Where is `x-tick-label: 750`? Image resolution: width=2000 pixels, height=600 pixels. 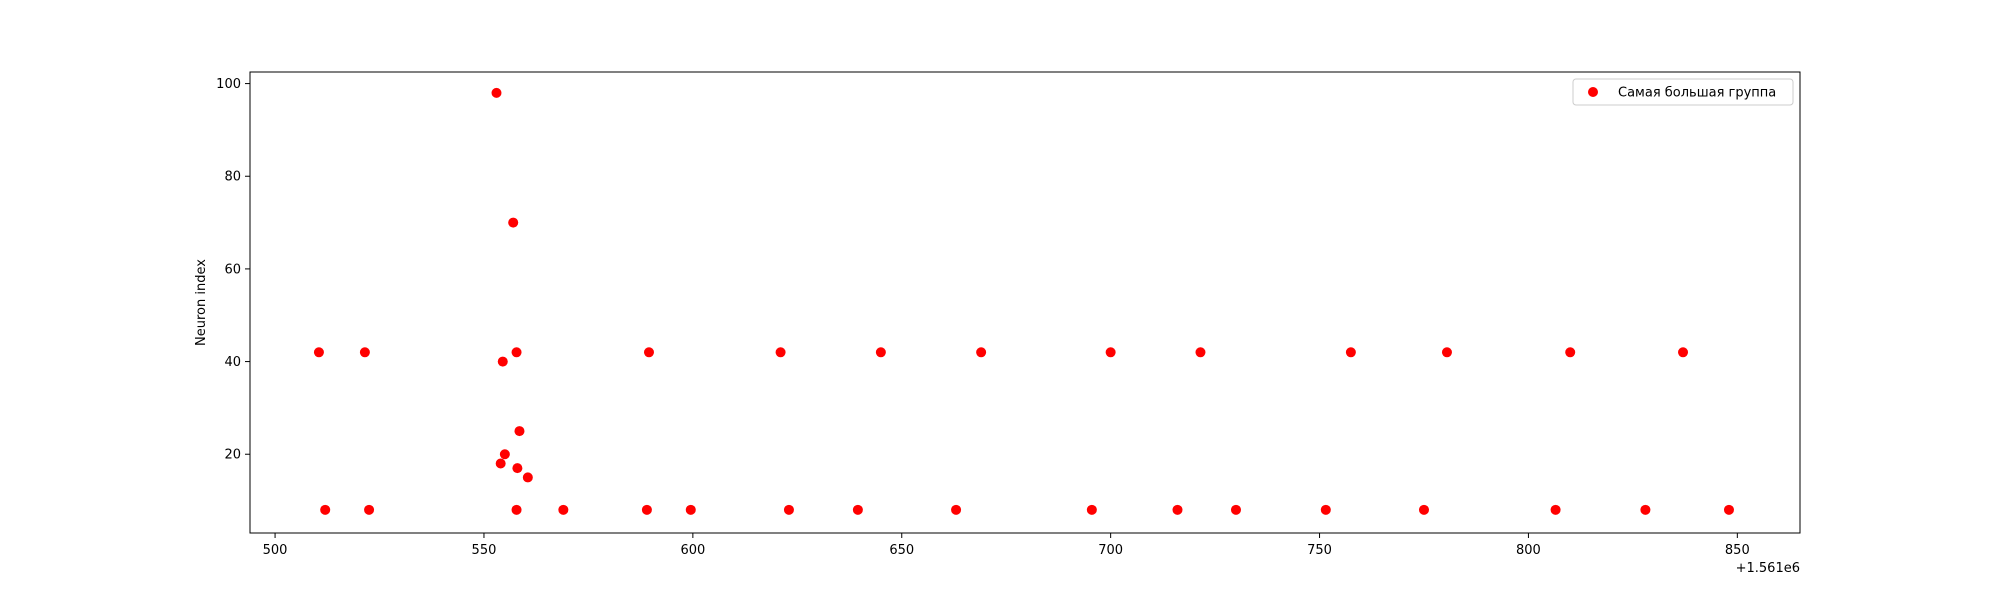
x-tick-label: 750 is located at coordinates (1319, 550).